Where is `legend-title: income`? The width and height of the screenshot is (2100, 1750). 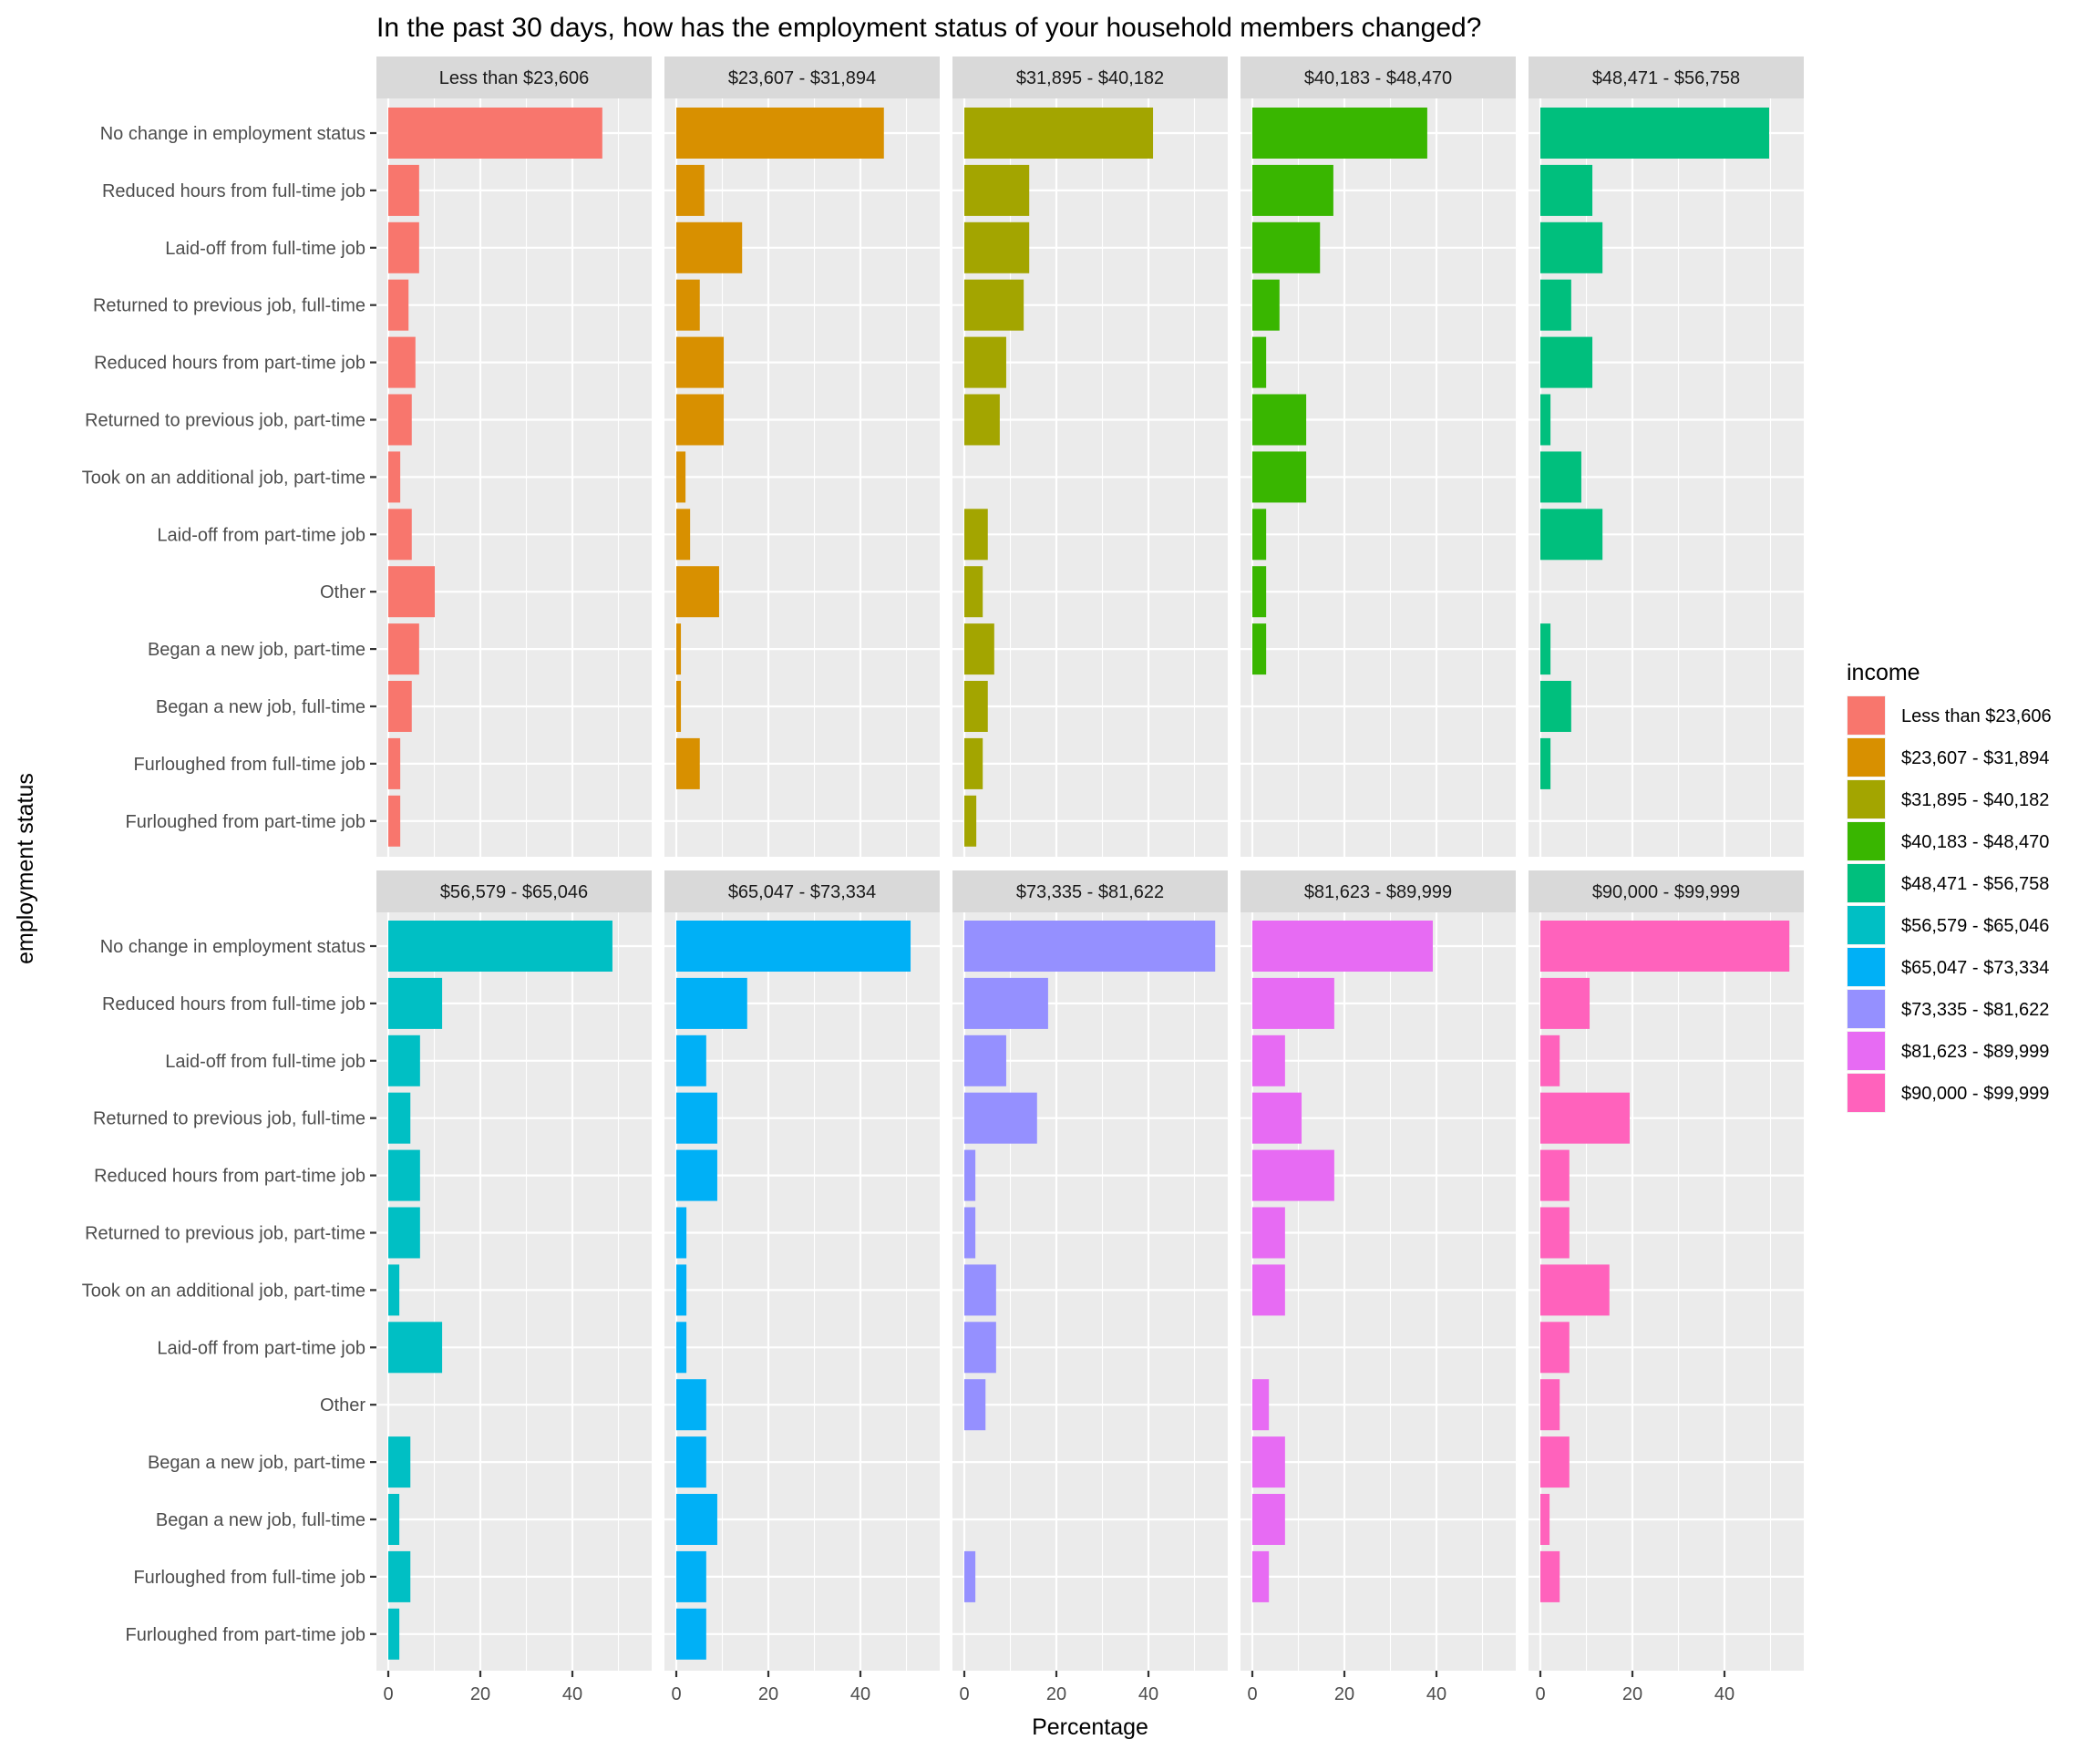
legend-title: income is located at coordinates (1884, 672).